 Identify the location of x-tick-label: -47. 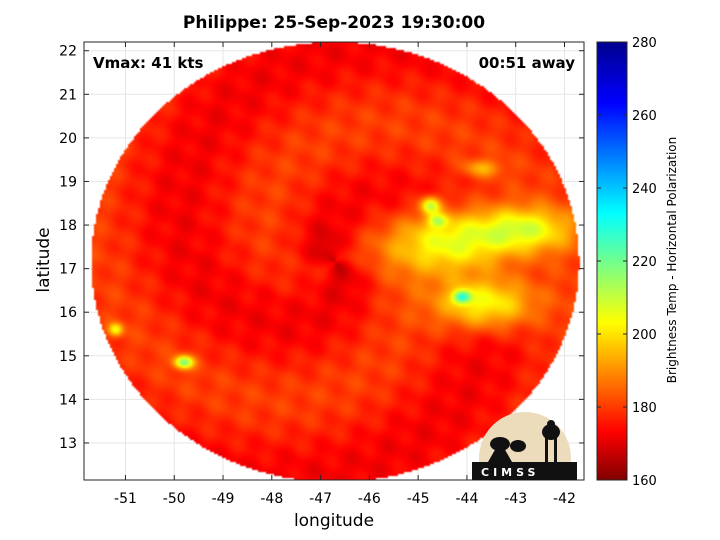
(320, 499).